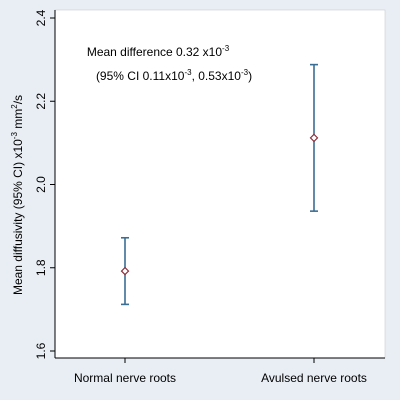 This screenshot has height=400, width=400. What do you see at coordinates (18, 217) in the screenshot?
I see `y-axis-label-prefix: Mean diffusivity (95% CI) x10` at bounding box center [18, 217].